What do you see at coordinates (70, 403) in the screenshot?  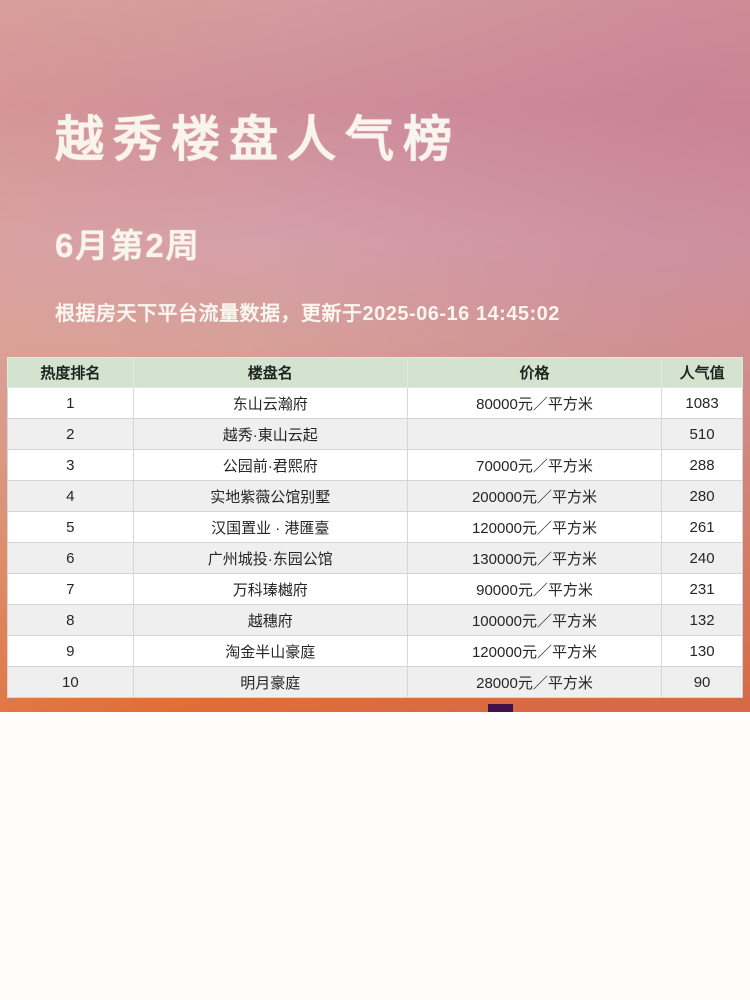 I see `cell-rank: 1` at bounding box center [70, 403].